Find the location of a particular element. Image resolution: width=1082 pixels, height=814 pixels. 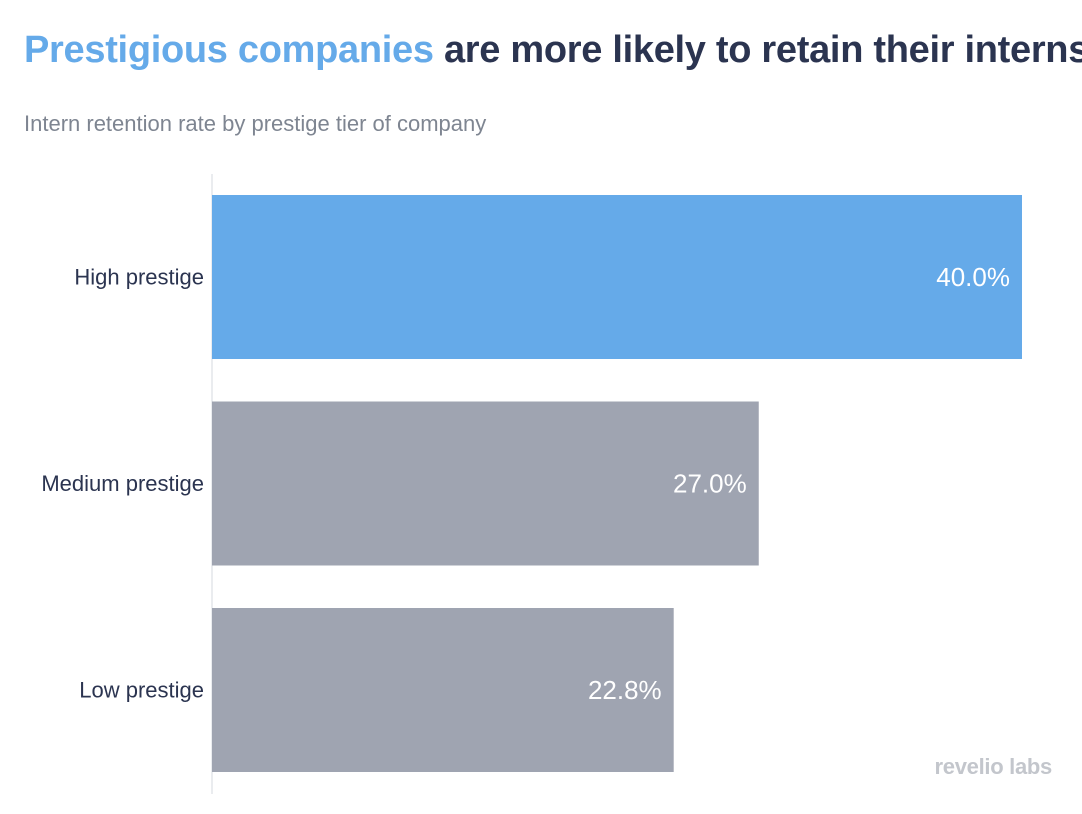

chart-title-rest: are more likely to retain their interns is located at coordinates (757, 50).